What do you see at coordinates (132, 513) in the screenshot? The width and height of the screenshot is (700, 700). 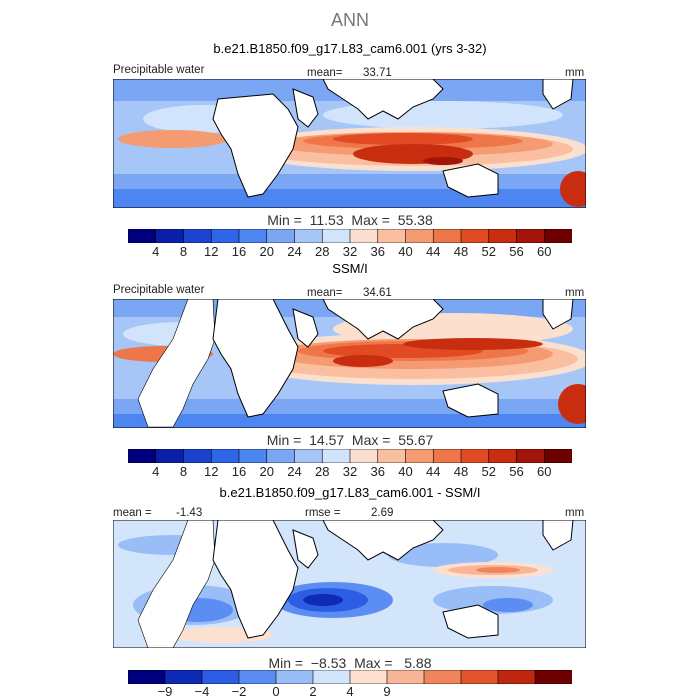 I see `panel3-mean-label: mean =` at bounding box center [132, 513].